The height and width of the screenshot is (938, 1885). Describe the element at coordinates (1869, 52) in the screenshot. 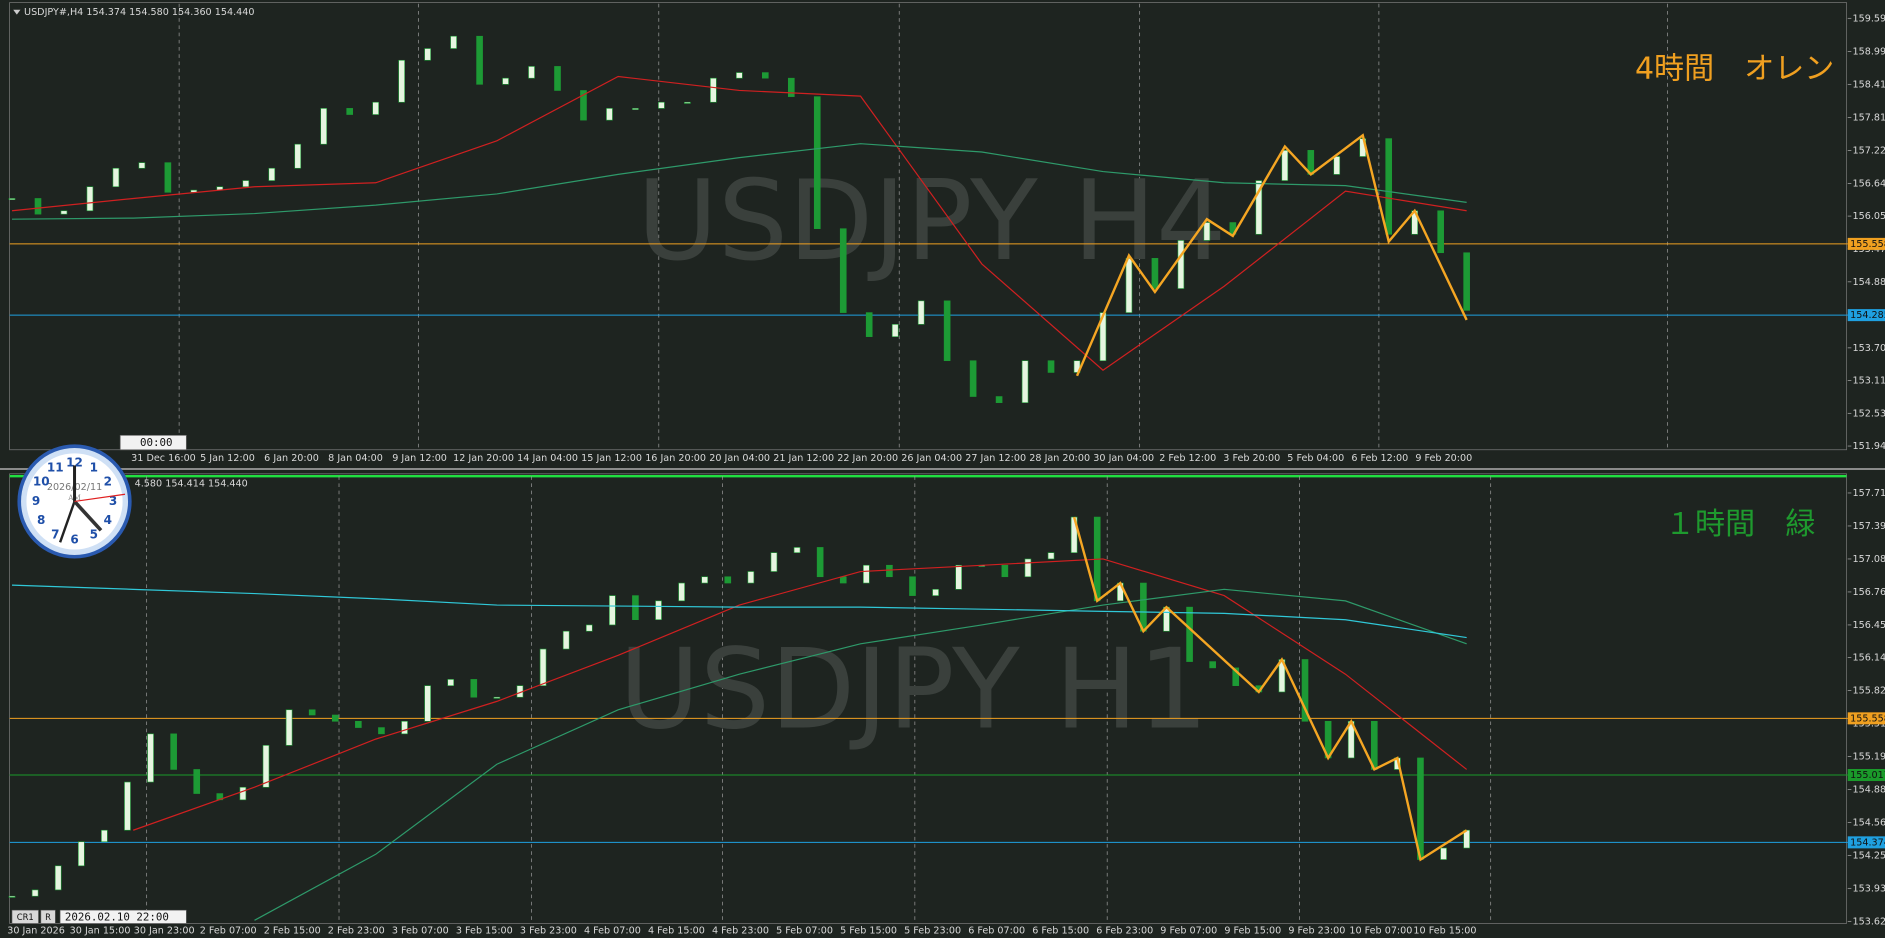

I see `y-tick-label: 158.995` at that location.